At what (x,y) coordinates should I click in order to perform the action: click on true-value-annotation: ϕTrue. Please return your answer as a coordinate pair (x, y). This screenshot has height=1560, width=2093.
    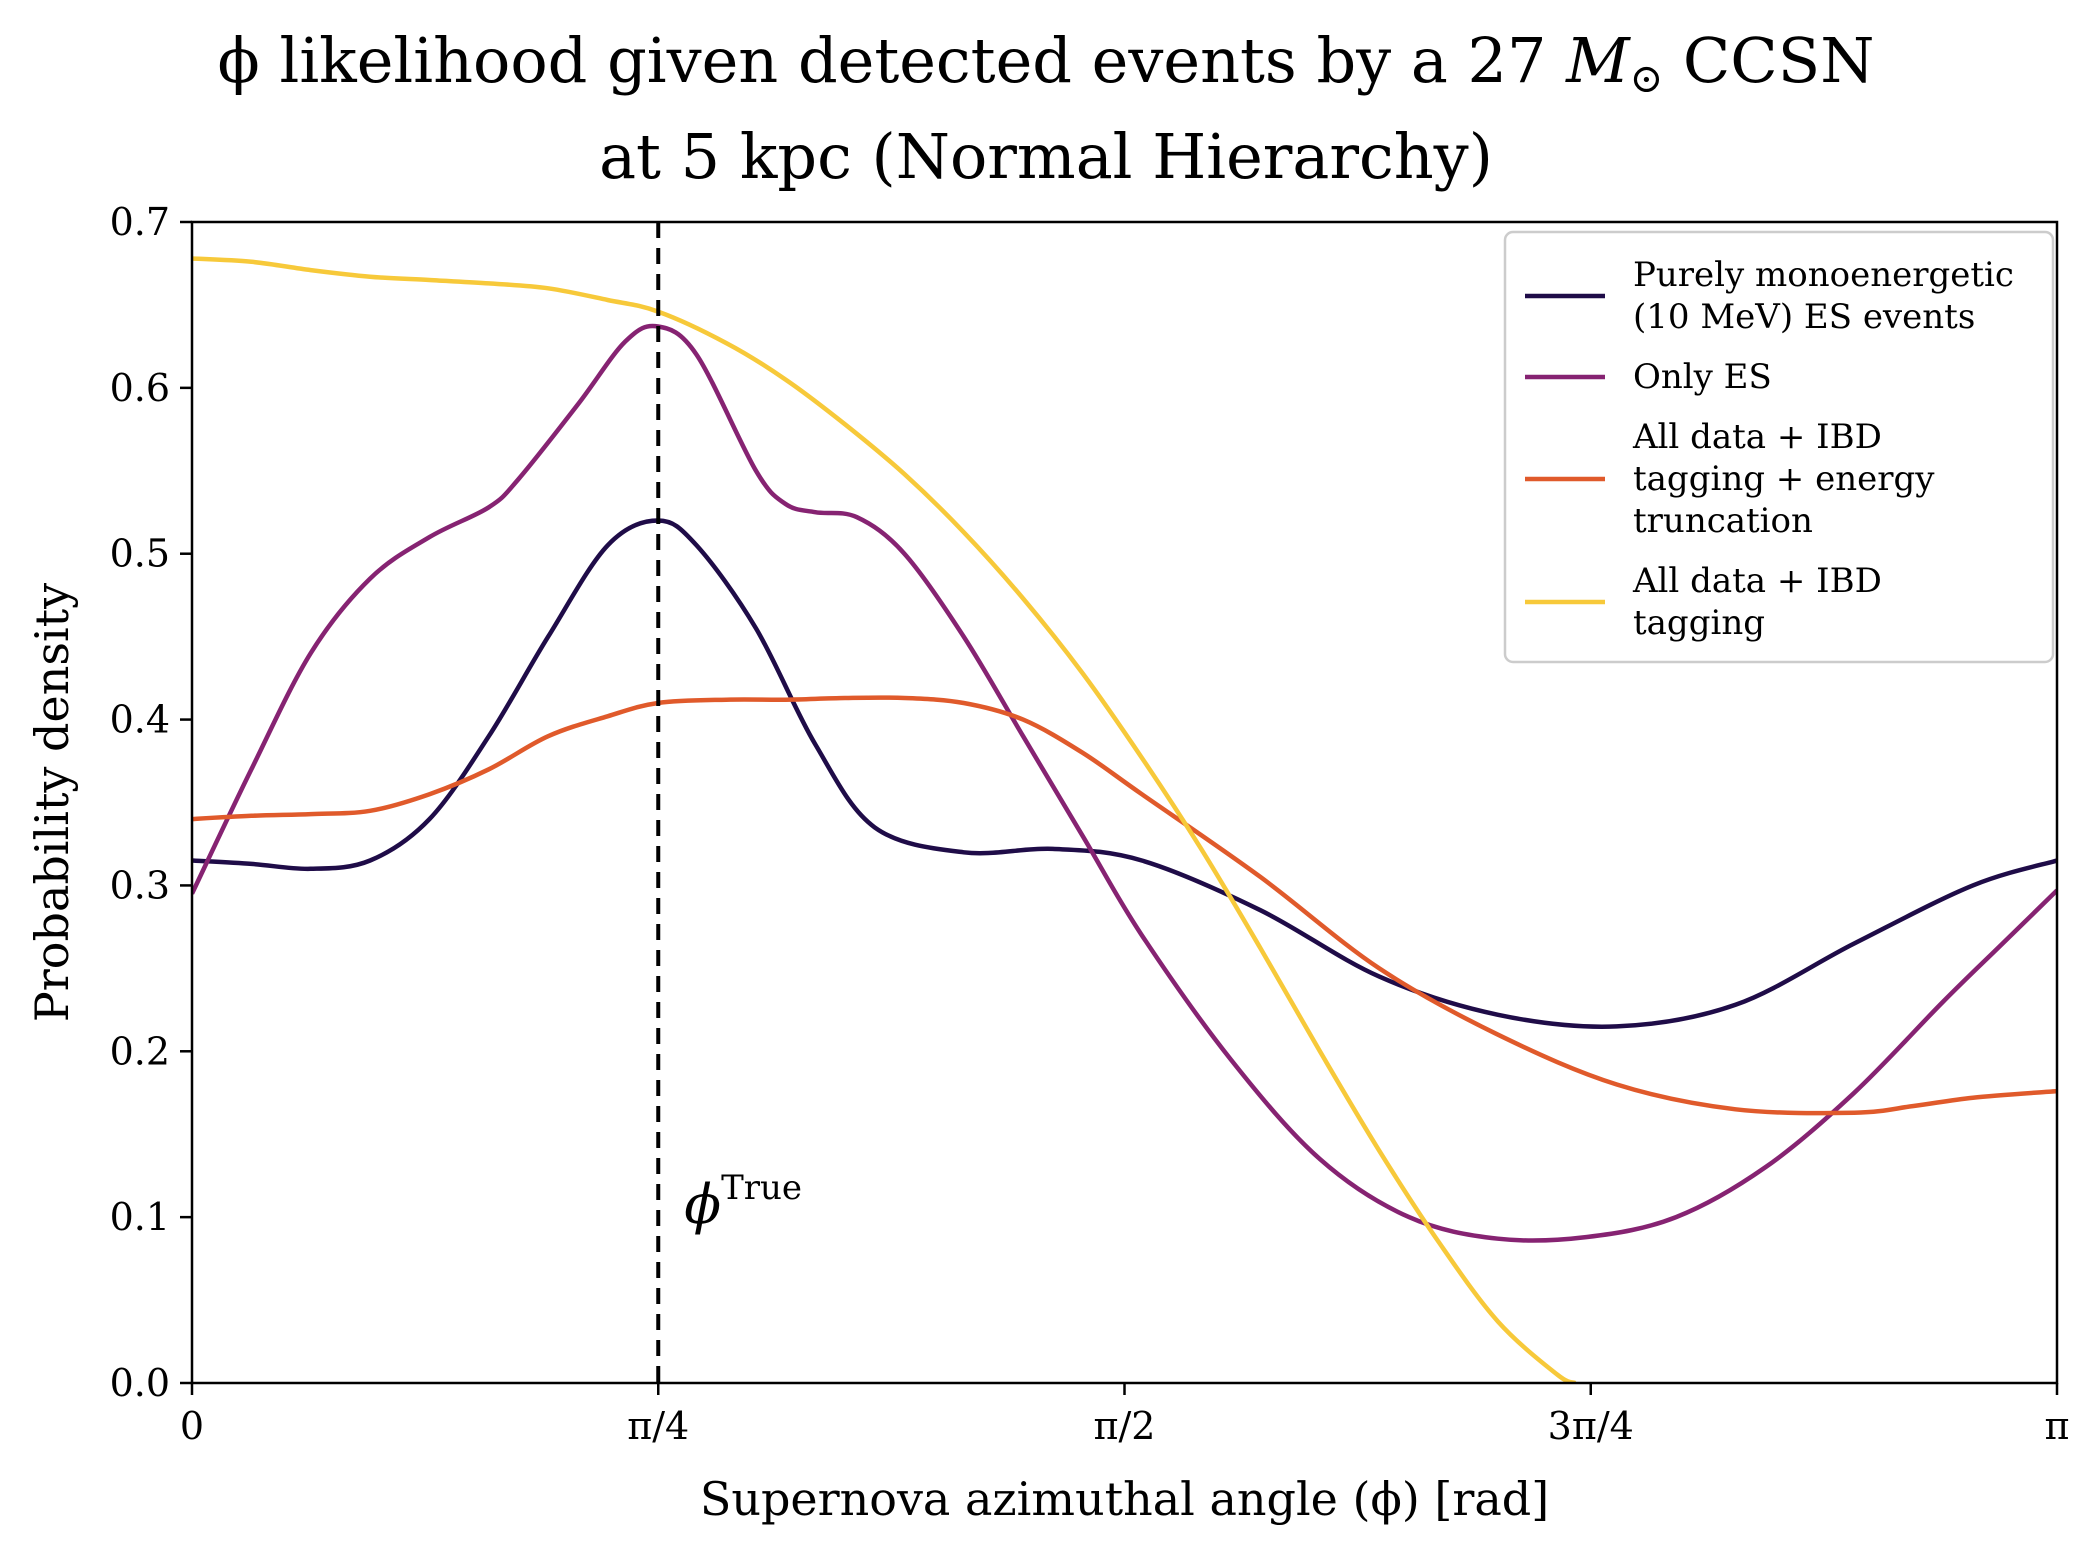
    Looking at the image, I should click on (743, 1202).